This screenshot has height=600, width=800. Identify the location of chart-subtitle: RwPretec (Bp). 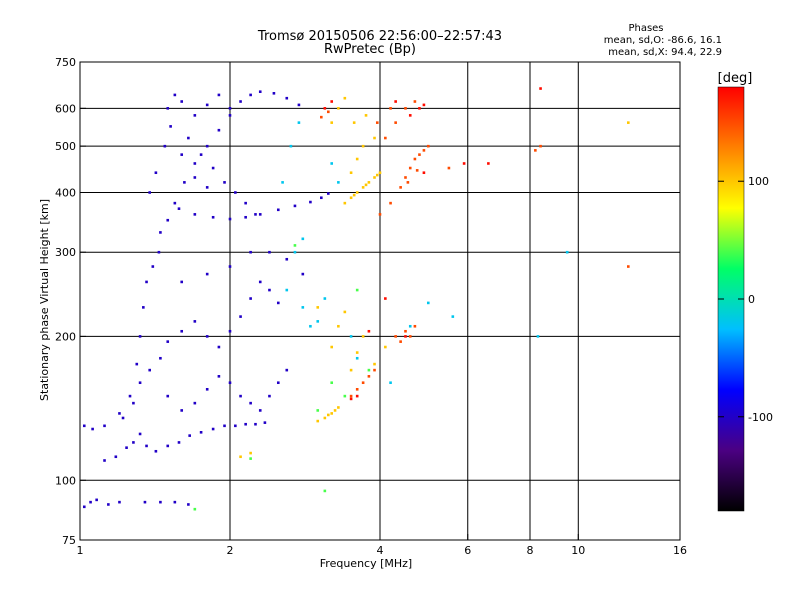
(370, 49).